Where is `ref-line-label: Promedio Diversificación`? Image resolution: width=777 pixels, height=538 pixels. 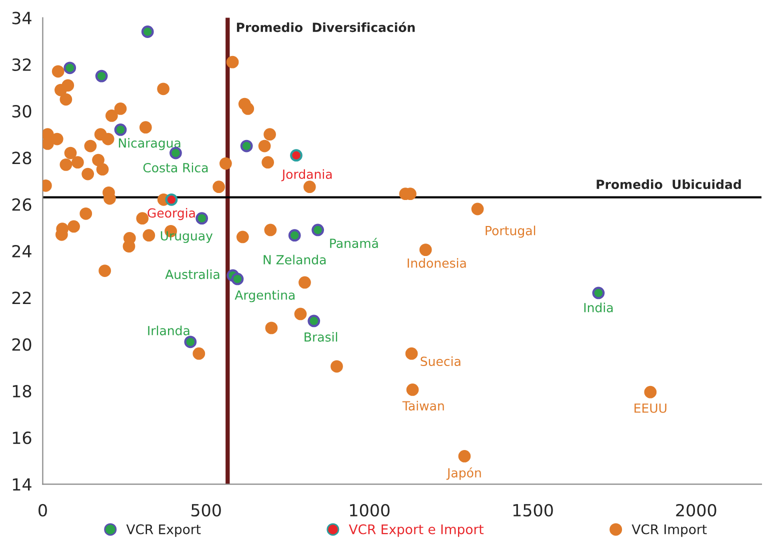
ref-line-label: Promedio Diversificación is located at coordinates (325, 27).